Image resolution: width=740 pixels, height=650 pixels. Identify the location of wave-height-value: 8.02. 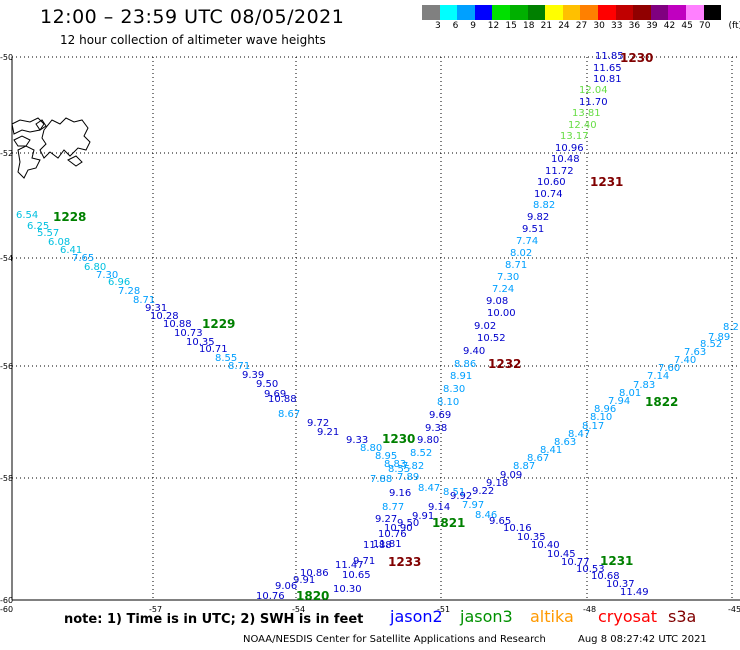
(521, 253).